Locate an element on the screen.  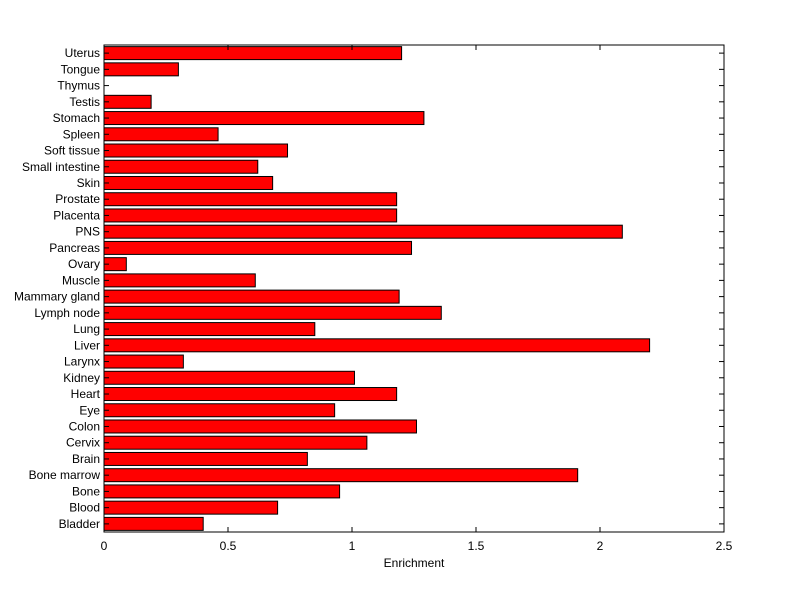
bar-lung is located at coordinates (209, 329).